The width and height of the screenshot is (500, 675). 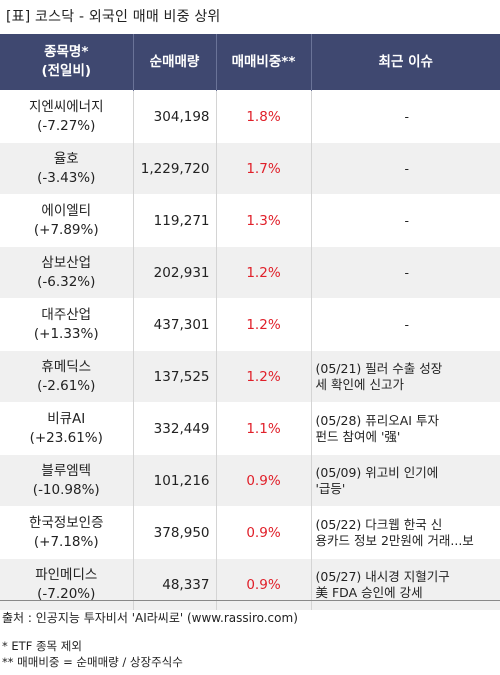 I want to click on header-name-label: 종목명*, so click(x=66, y=52).